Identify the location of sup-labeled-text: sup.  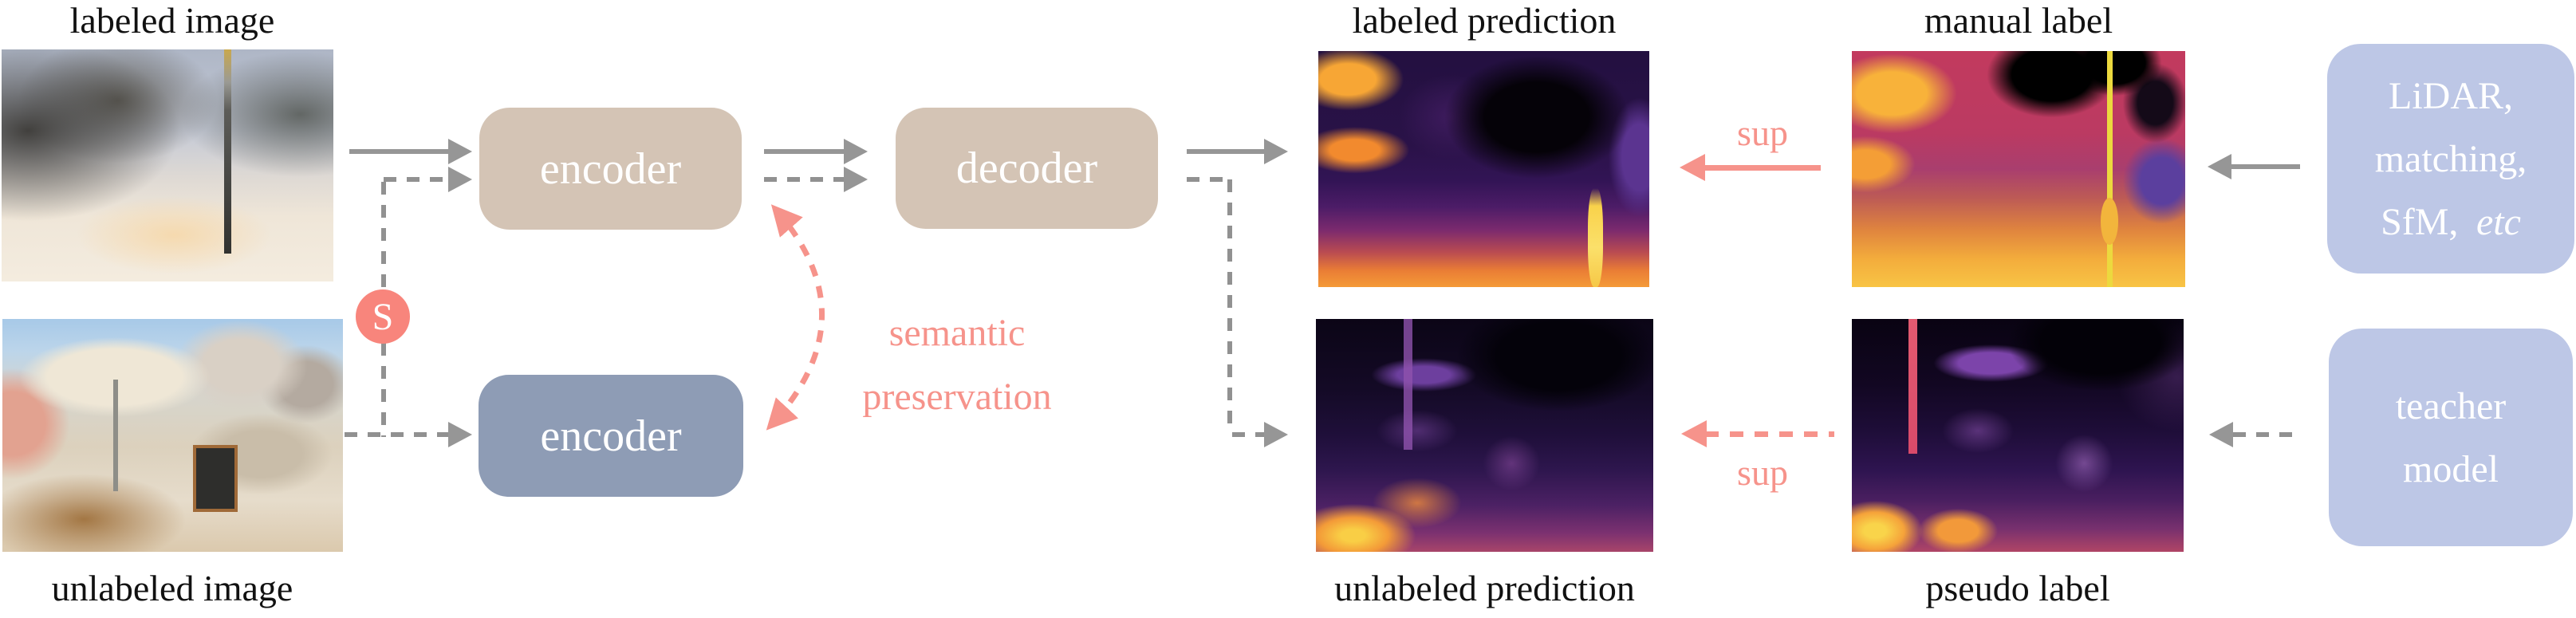
(1762, 132).